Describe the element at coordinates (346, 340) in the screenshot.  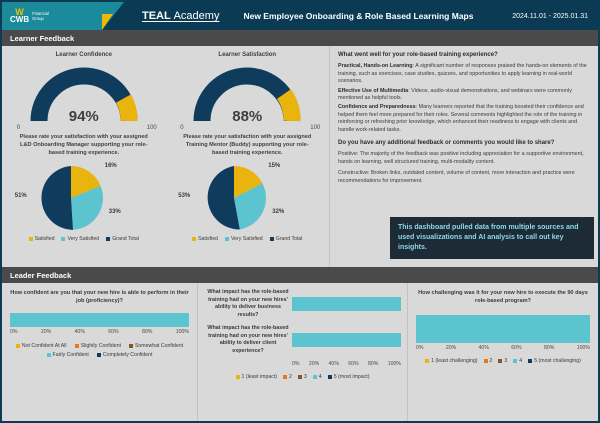
I see `bar-fill-client-experience` at that location.